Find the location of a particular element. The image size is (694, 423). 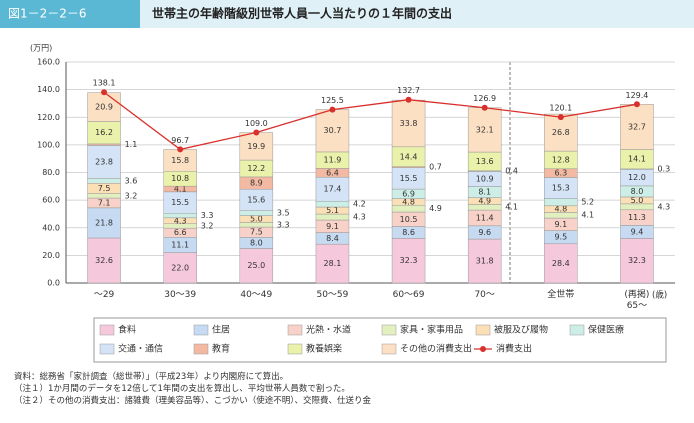

data-label: 7.5 is located at coordinates (256, 232).